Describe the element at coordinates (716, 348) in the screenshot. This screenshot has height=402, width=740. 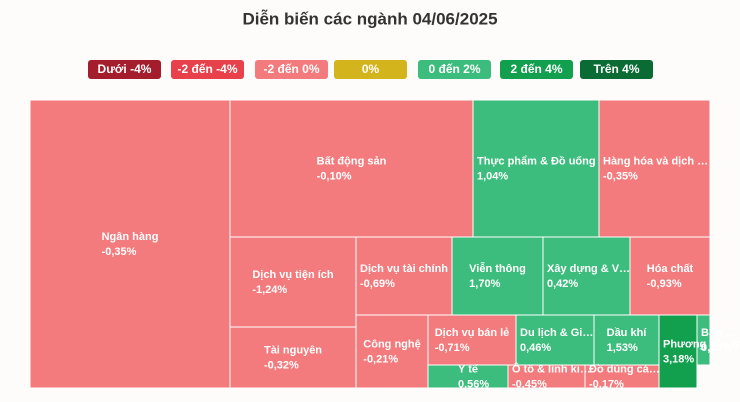
I see `tile-value-label: 0,63%` at that location.